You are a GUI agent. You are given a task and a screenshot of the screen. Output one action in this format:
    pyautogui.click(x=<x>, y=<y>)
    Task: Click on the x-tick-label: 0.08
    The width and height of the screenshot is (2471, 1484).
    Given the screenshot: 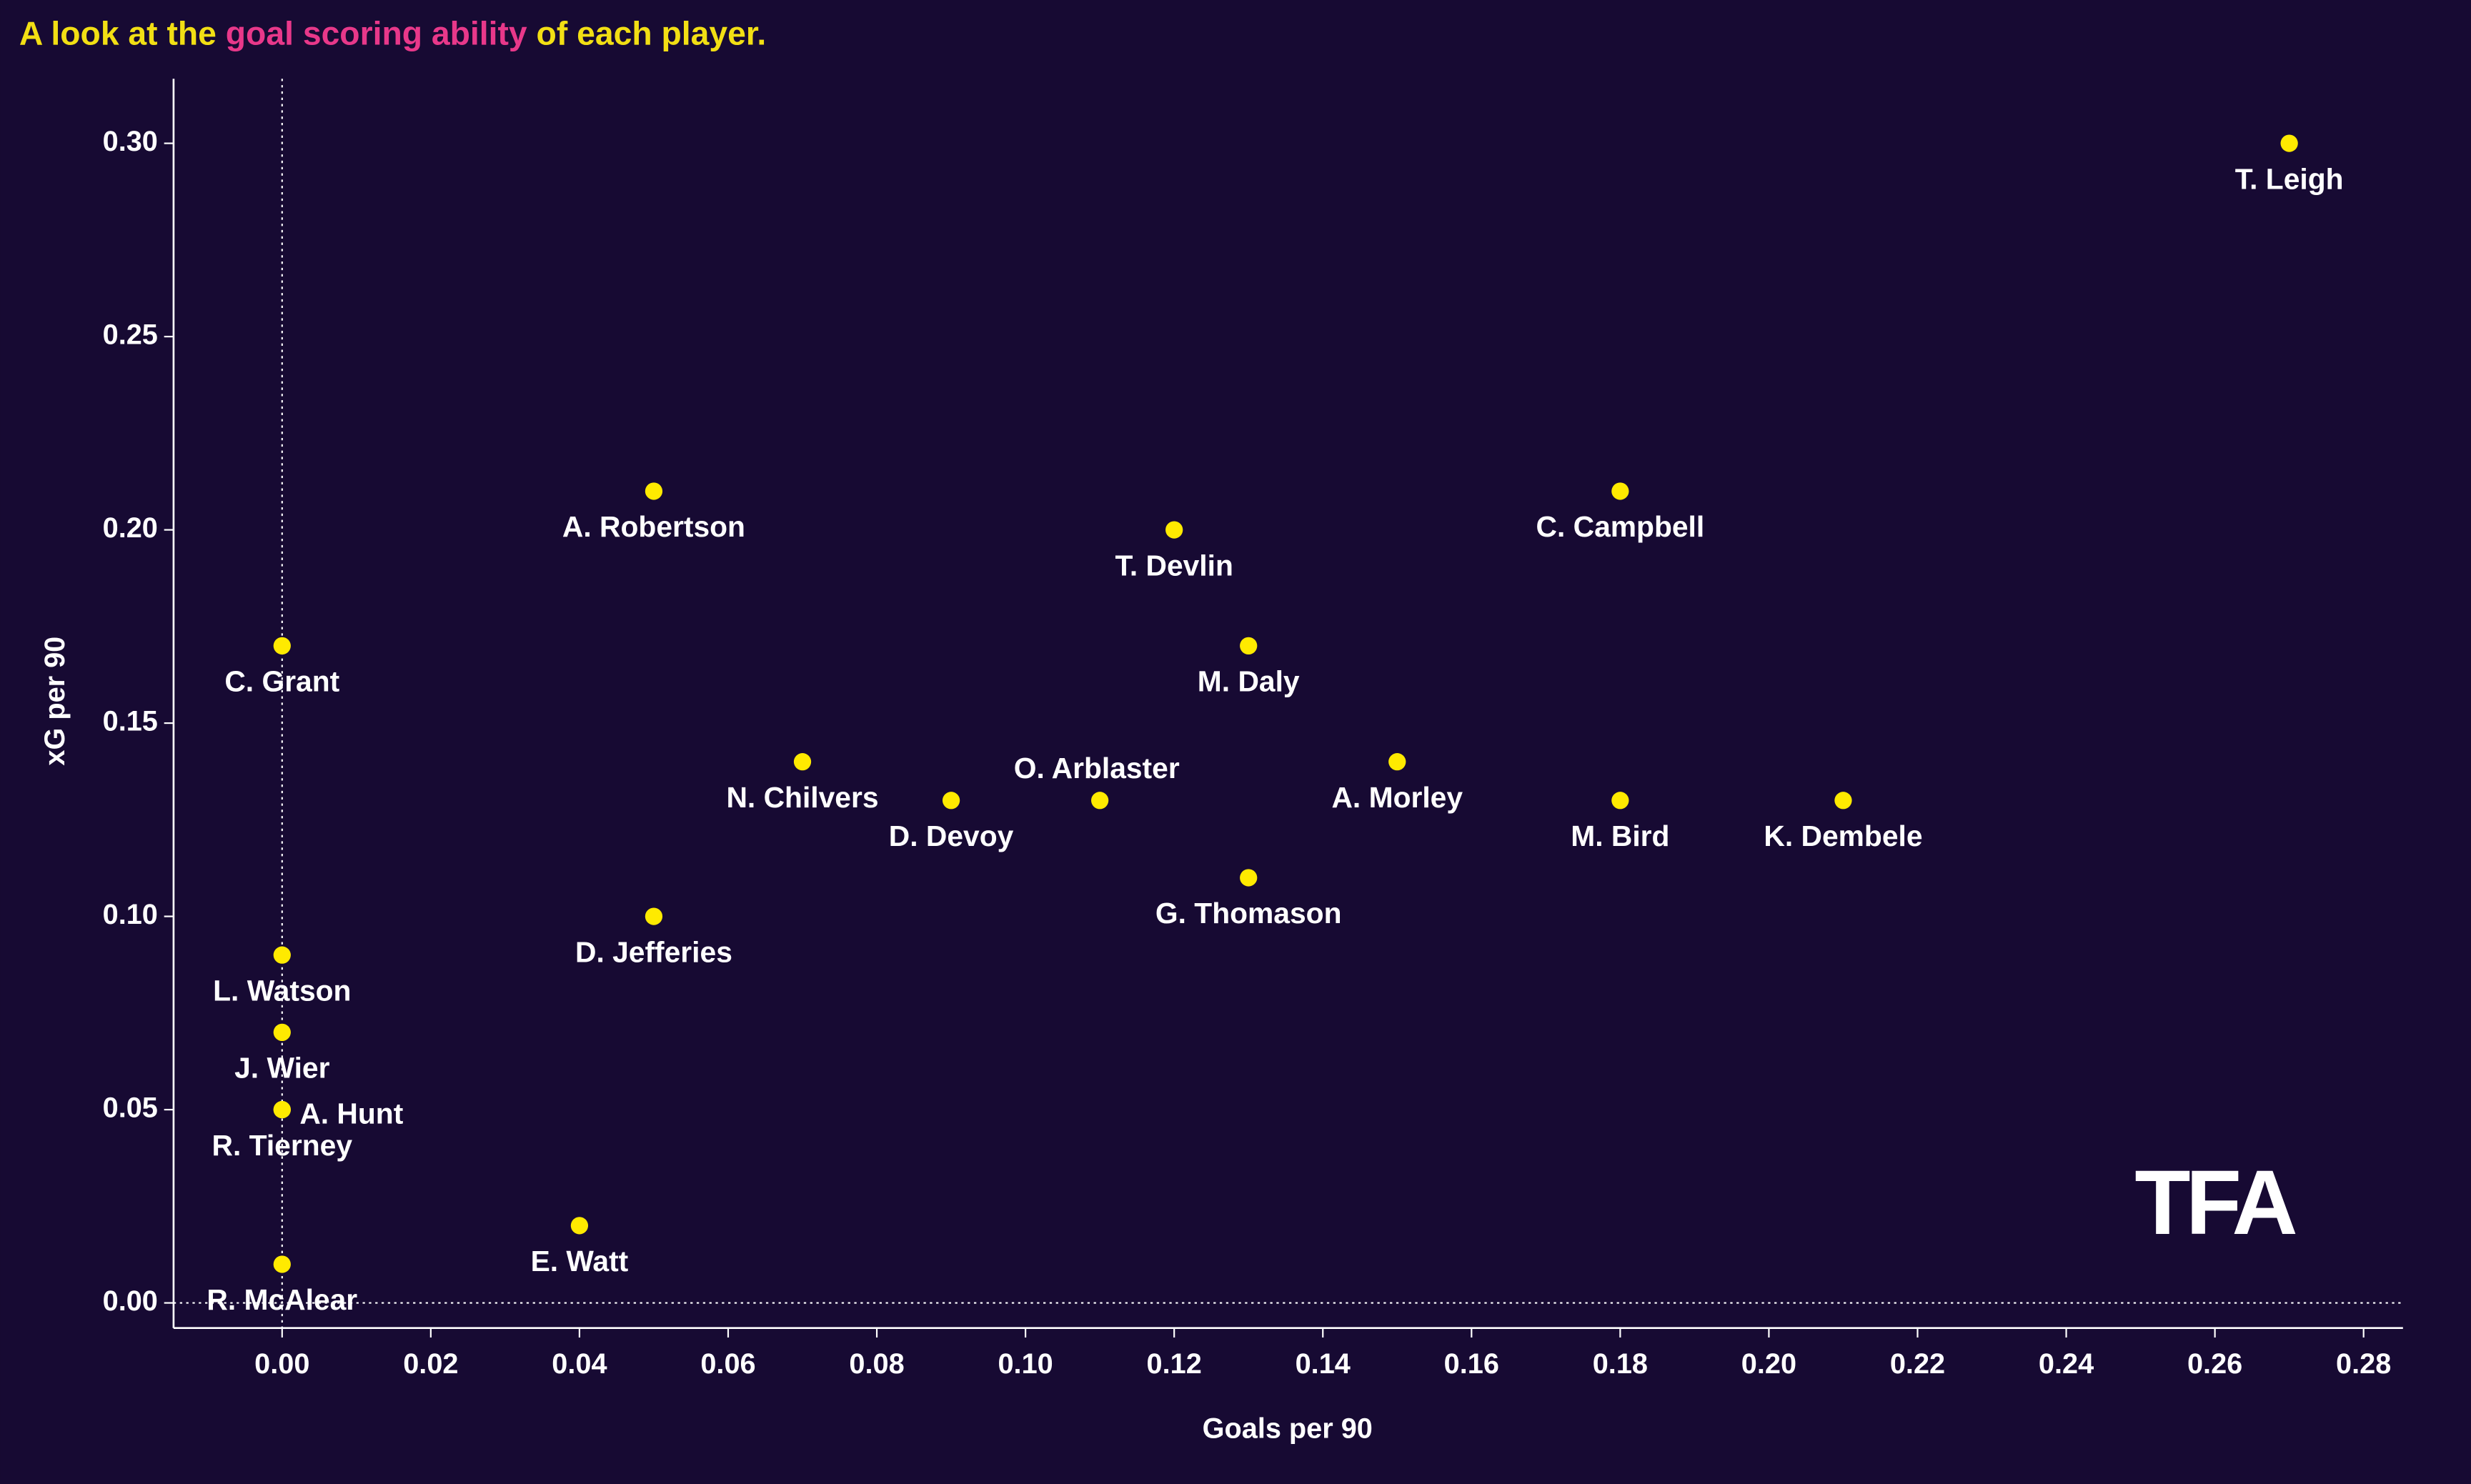 What is the action you would take?
    pyautogui.click(x=876, y=1364)
    